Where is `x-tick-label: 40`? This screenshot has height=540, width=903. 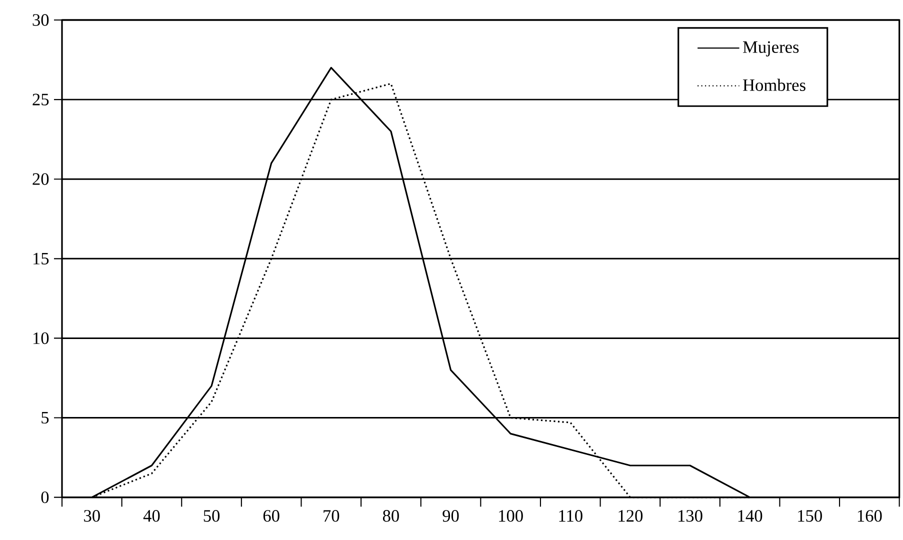
x-tick-label: 40 is located at coordinates (151, 516).